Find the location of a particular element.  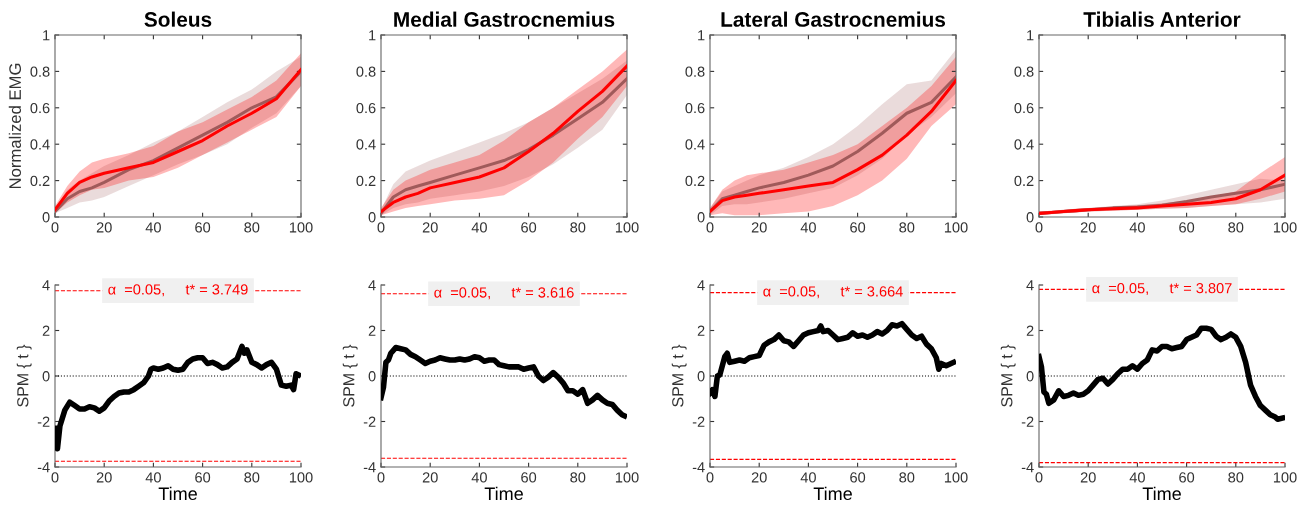

ref-line-label: α =0.05, t* = 3.749 is located at coordinates (178, 290).